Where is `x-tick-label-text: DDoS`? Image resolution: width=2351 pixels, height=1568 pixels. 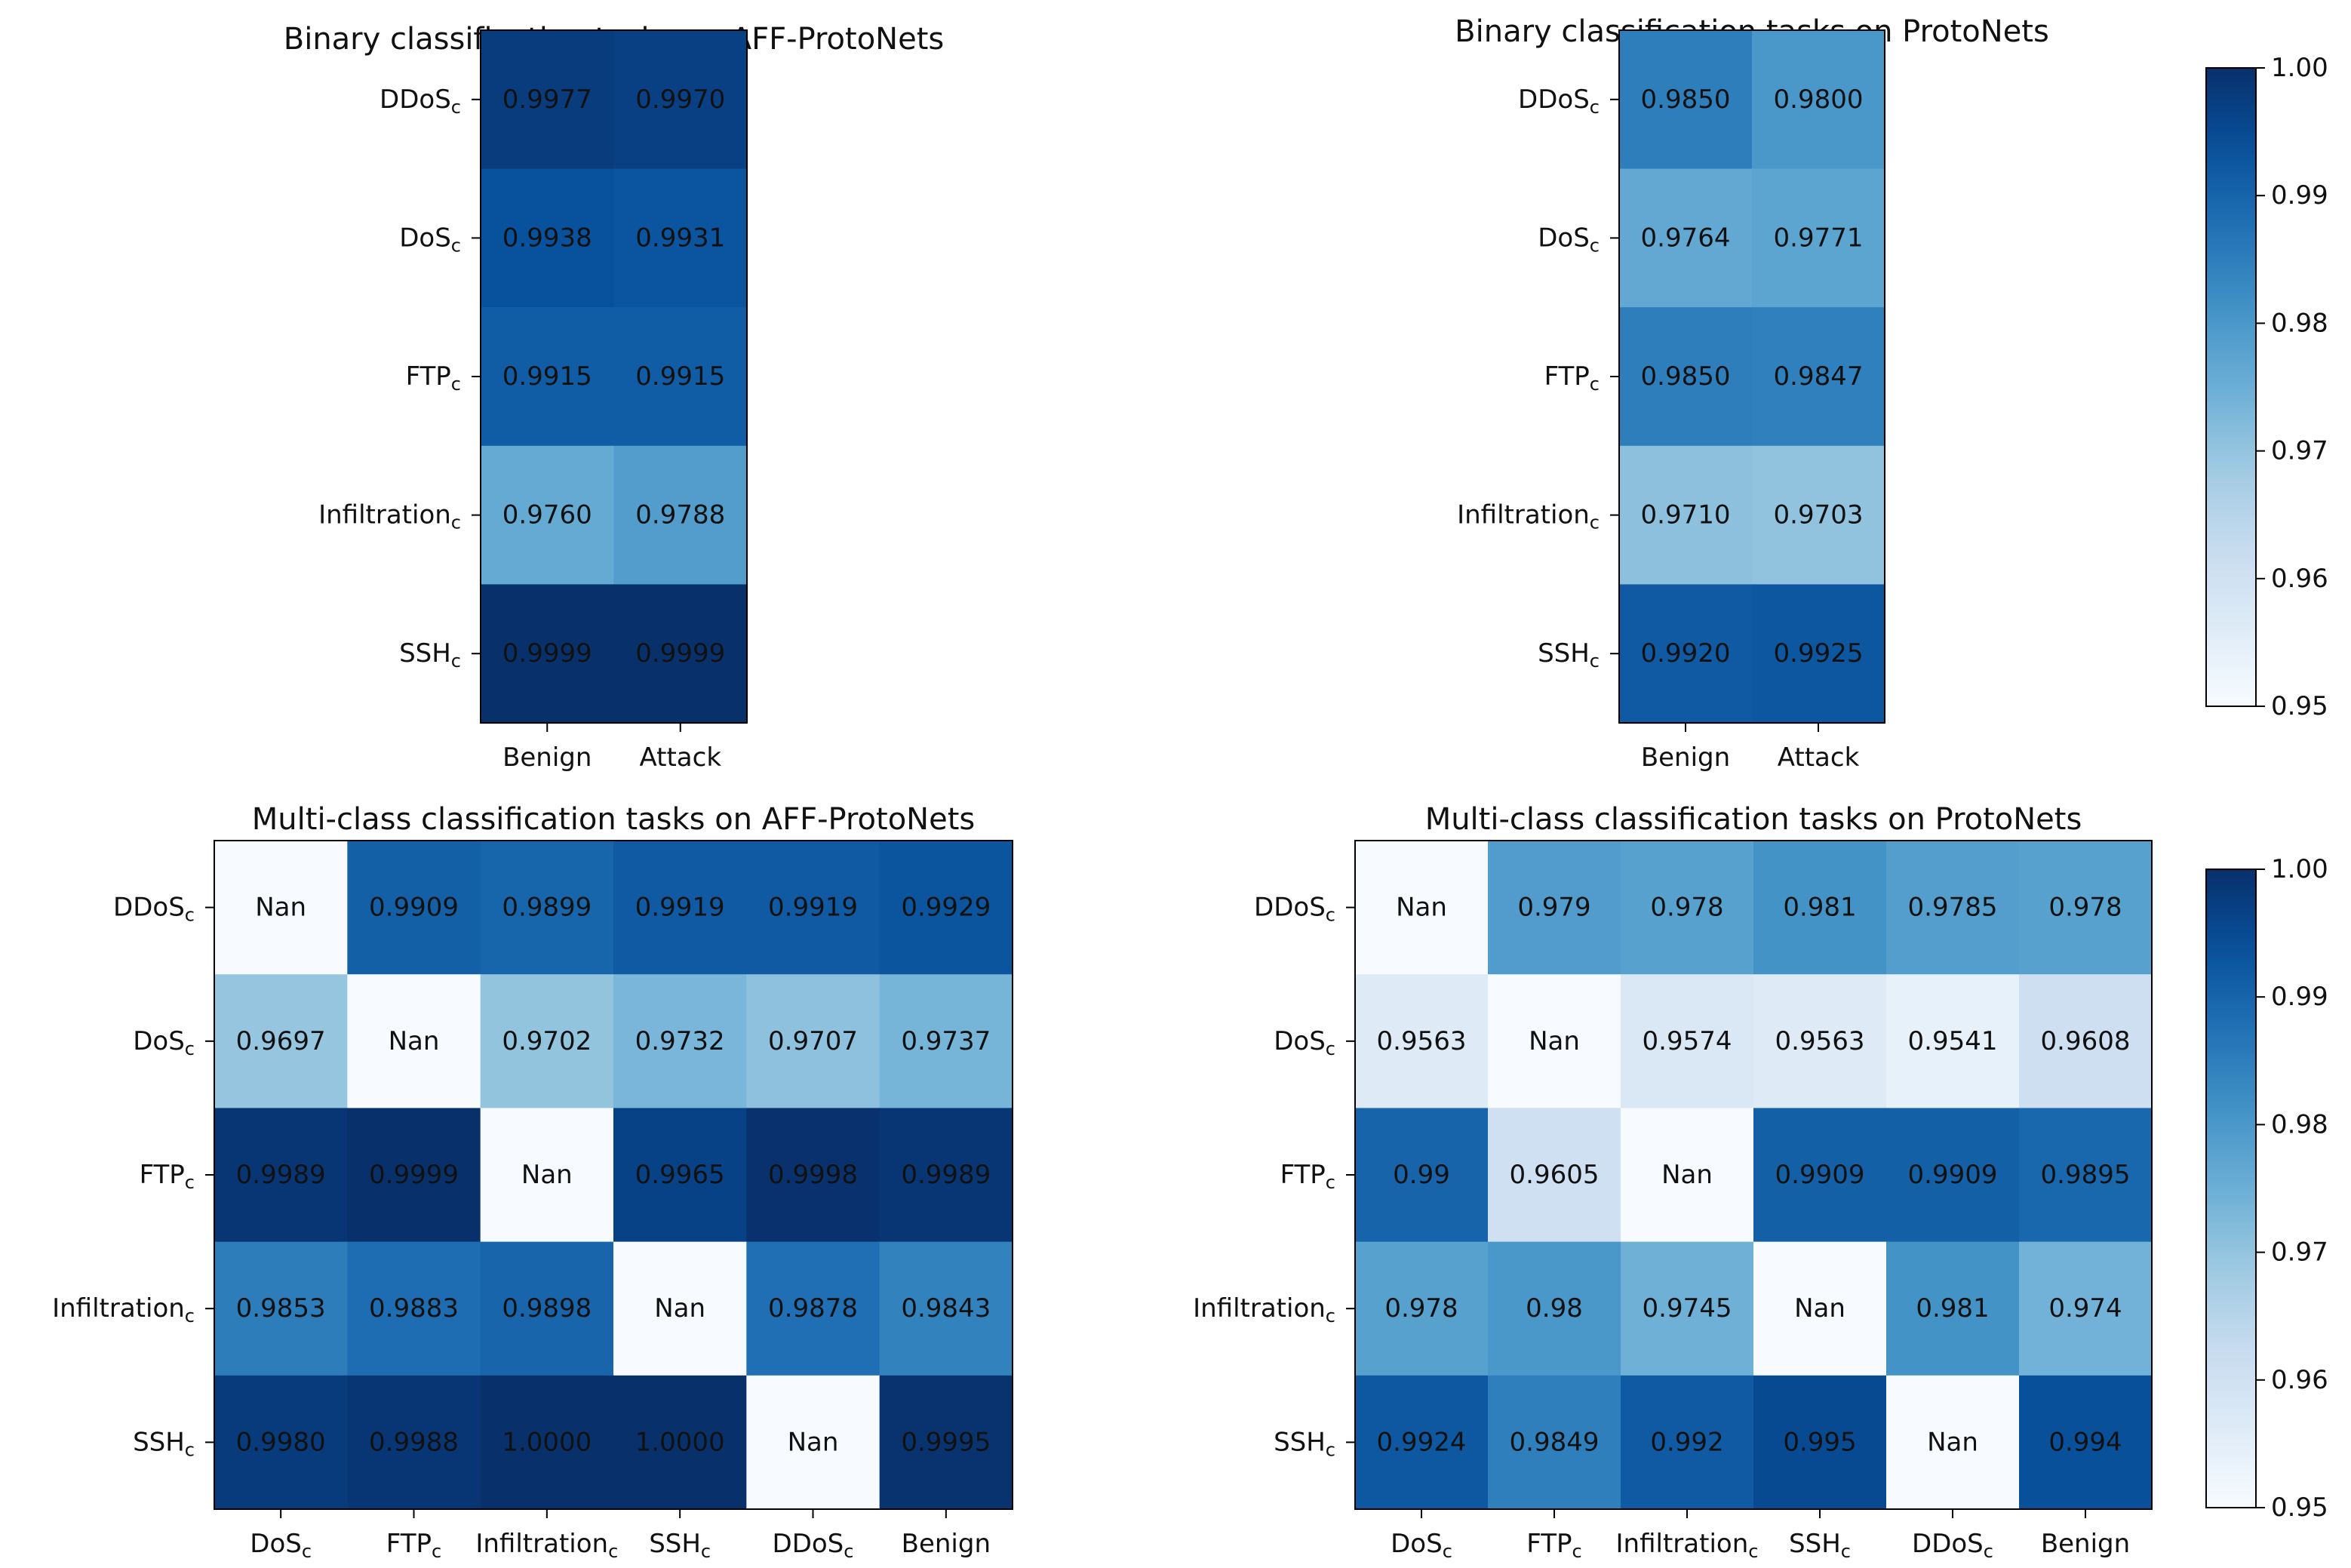
x-tick-label-text: DDoS is located at coordinates (808, 1544).